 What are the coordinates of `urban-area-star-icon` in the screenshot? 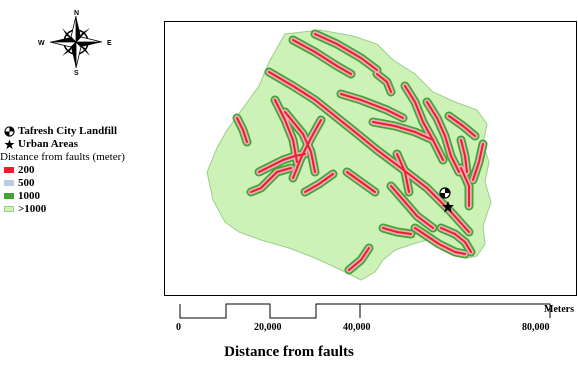 It's located at (448, 207).